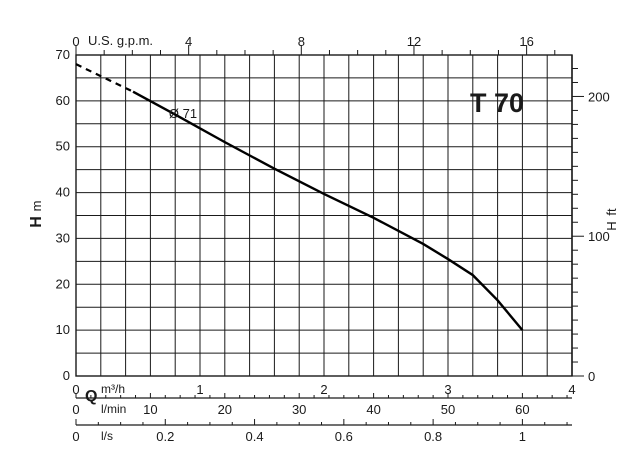  Describe the element at coordinates (199, 389) in the screenshot. I see `x-m3h-tick-label: 1` at that location.